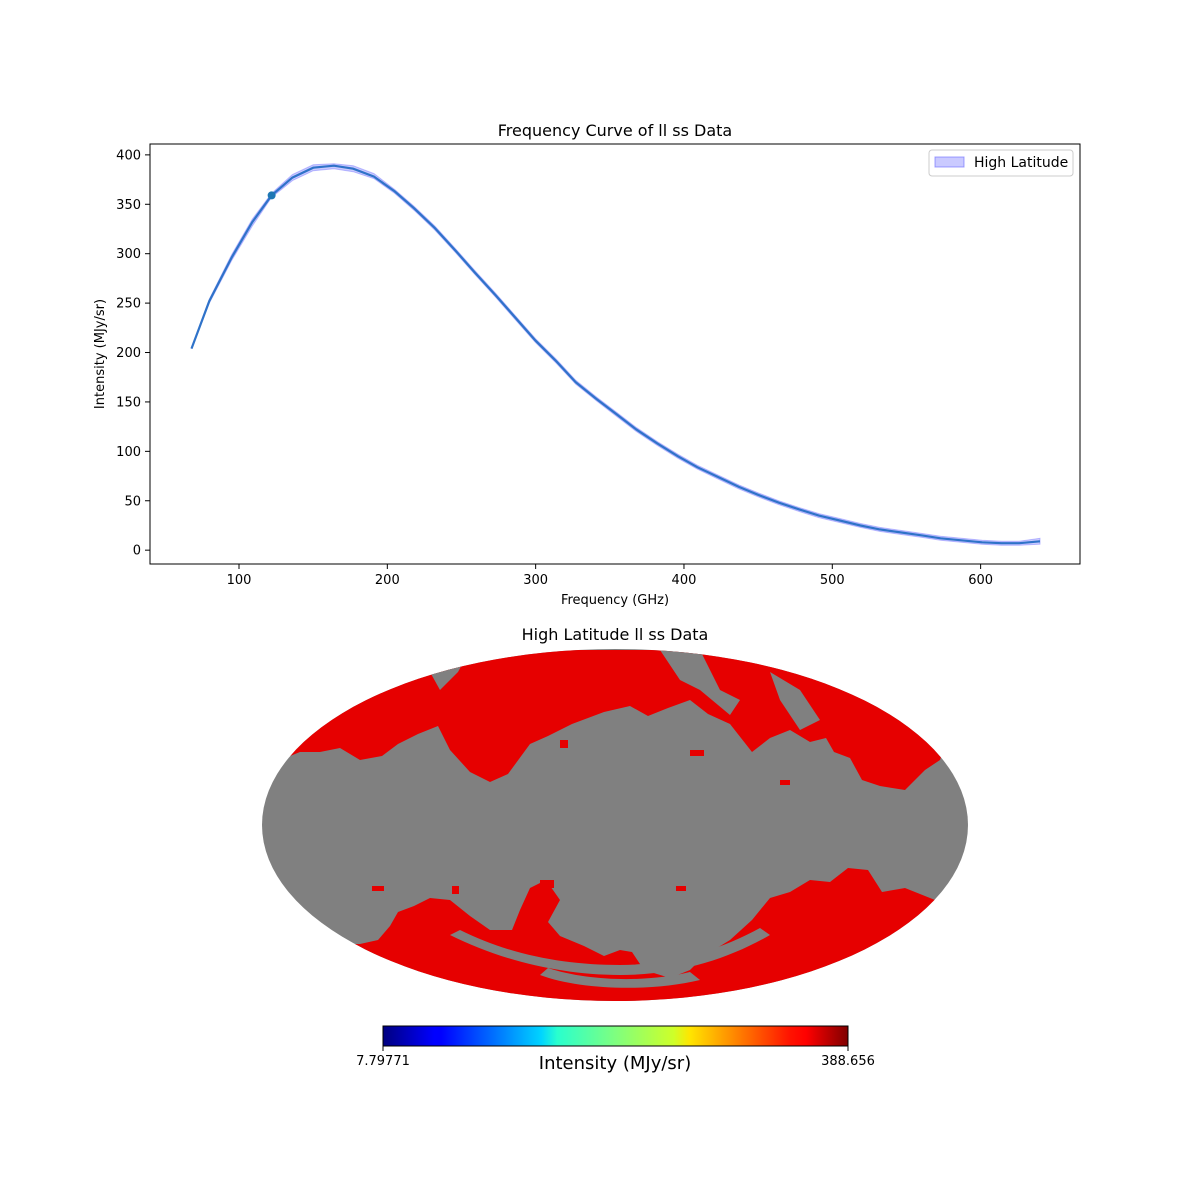  I want to click on x-tick-label: 500, so click(832, 580).